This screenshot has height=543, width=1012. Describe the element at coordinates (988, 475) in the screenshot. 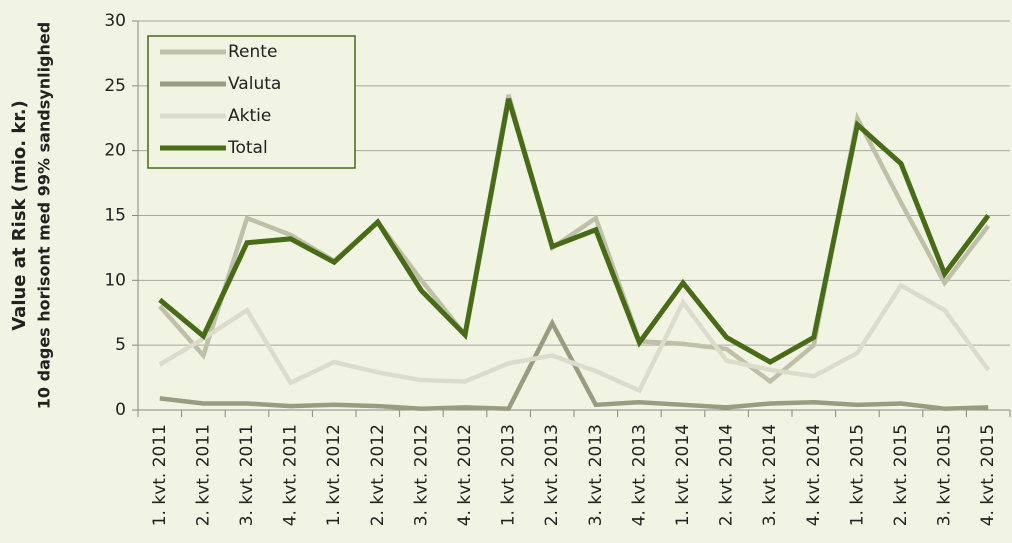

I see `x-tick-label: 4. kvt. 2015` at that location.